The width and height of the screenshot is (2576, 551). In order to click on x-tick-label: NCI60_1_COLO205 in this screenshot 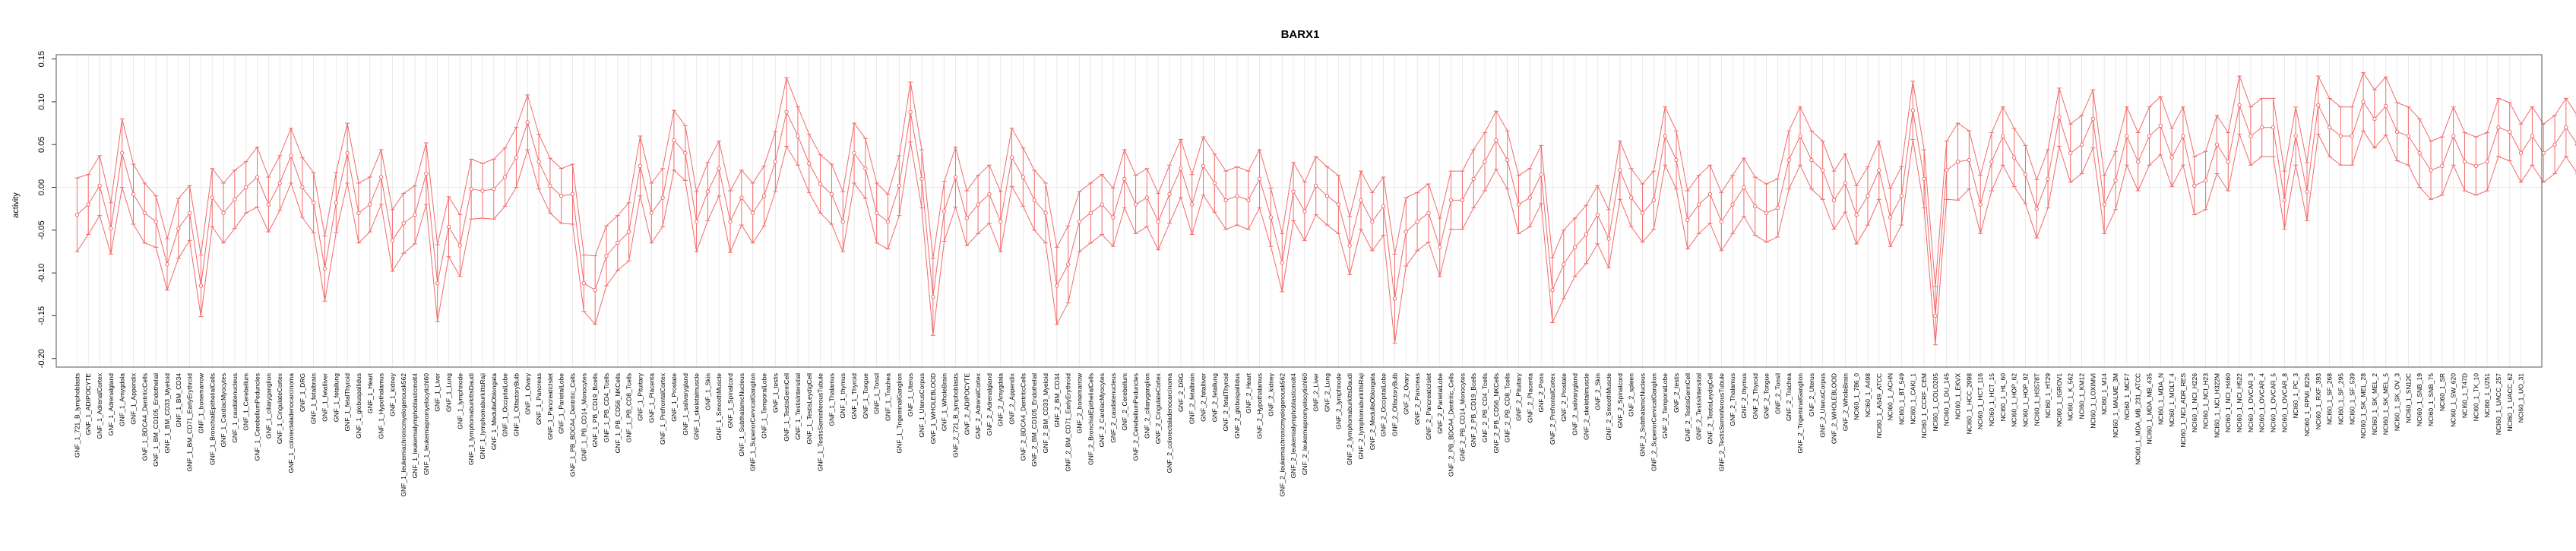, I will do `click(1935, 403)`.